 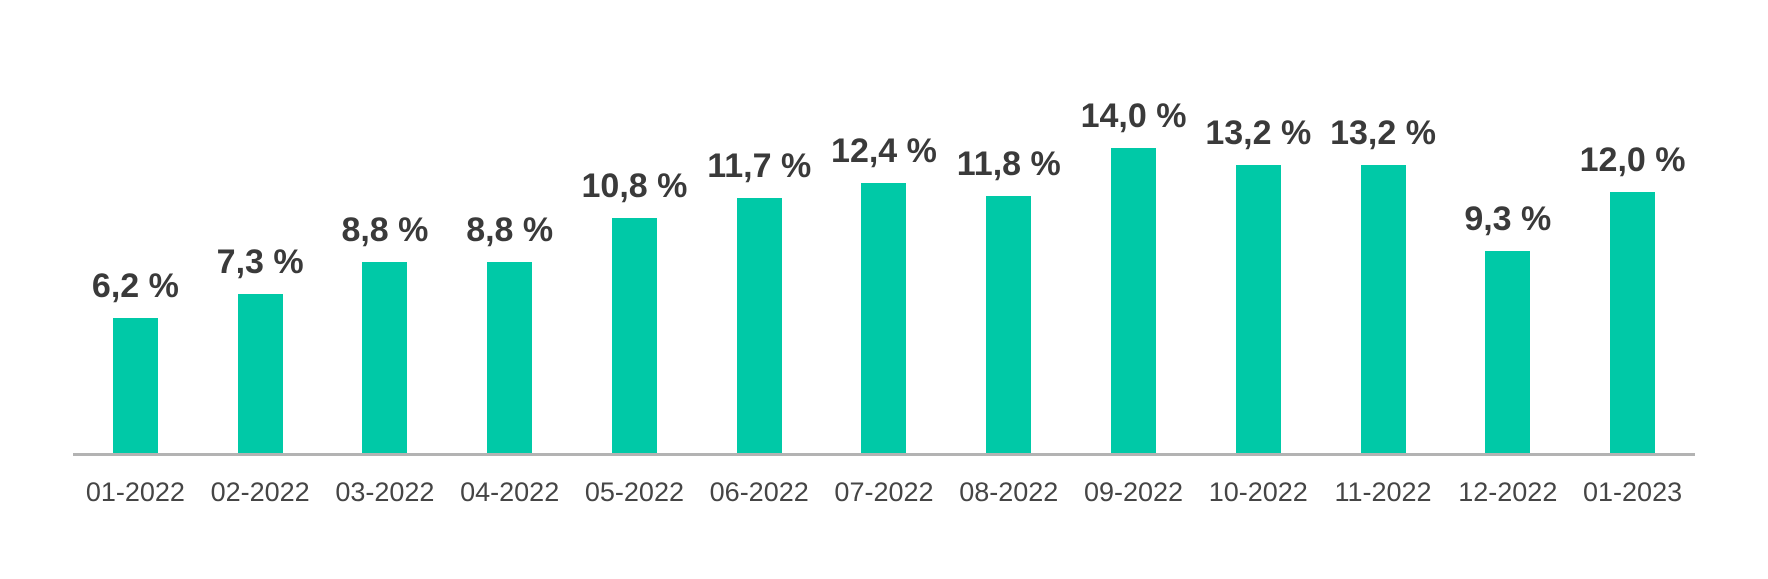 What do you see at coordinates (1508, 492) in the screenshot?
I see `x-axis-label: 12-2022` at bounding box center [1508, 492].